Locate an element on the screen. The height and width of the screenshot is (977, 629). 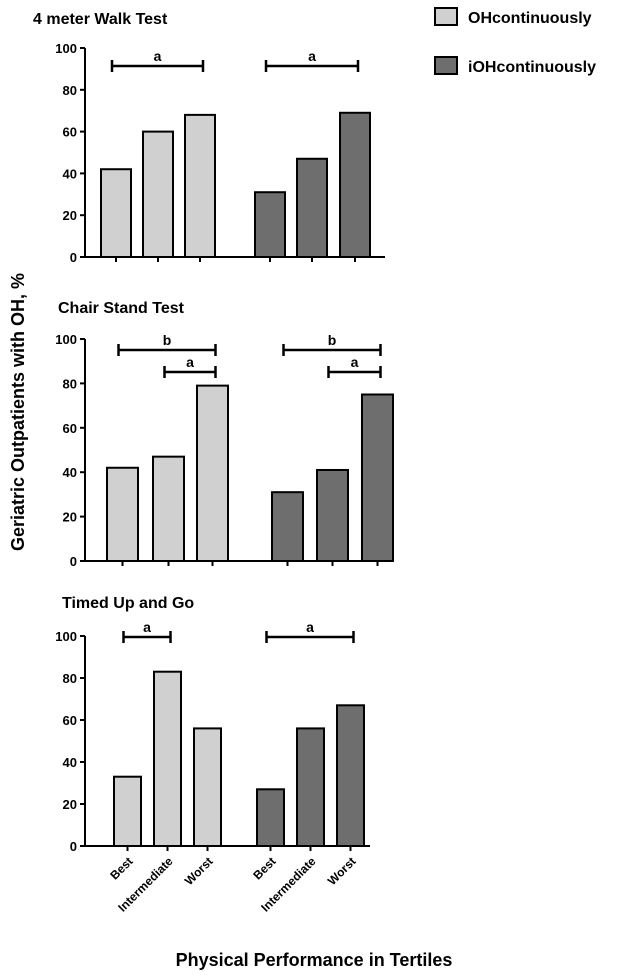
panel-title-tug: Timed Up and Go is located at coordinates (128, 603).